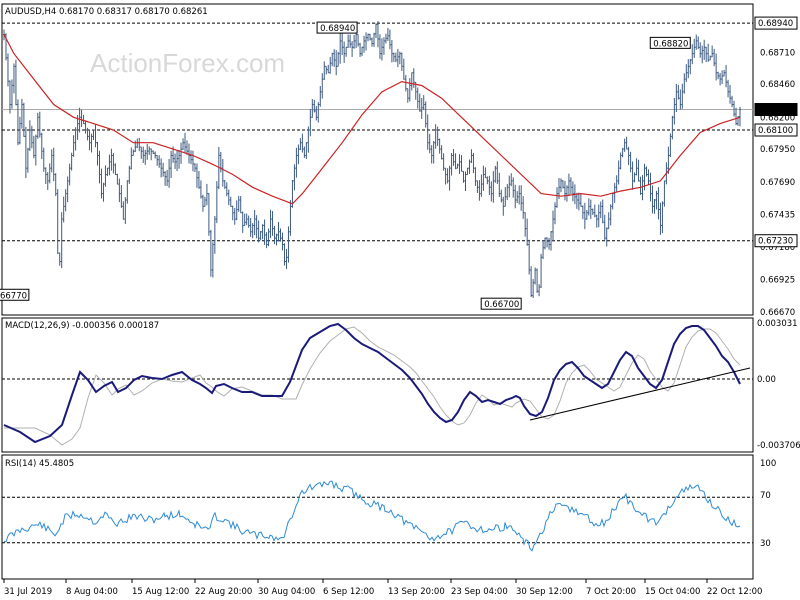  Describe the element at coordinates (734, 592) in the screenshot. I see `x-tick-label: 22 Oct 12:00` at that location.